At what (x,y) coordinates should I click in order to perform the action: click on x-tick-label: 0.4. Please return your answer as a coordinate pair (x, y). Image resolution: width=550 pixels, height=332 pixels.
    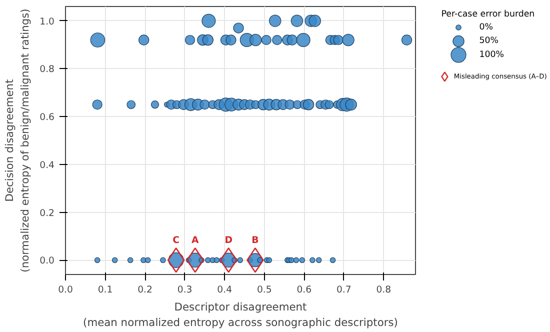
    Looking at the image, I should click on (224, 290).